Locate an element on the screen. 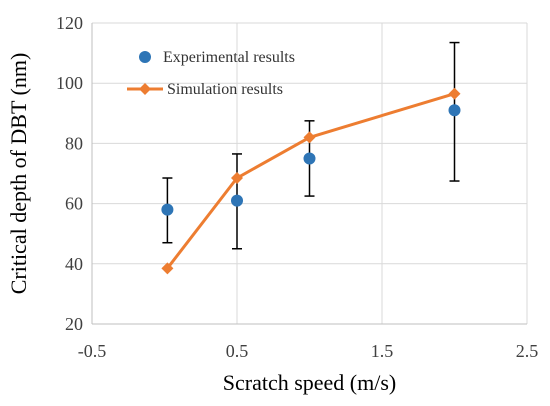 This screenshot has height=406, width=550. x-axis-title: Scratch speed (m/s) is located at coordinates (310, 382).